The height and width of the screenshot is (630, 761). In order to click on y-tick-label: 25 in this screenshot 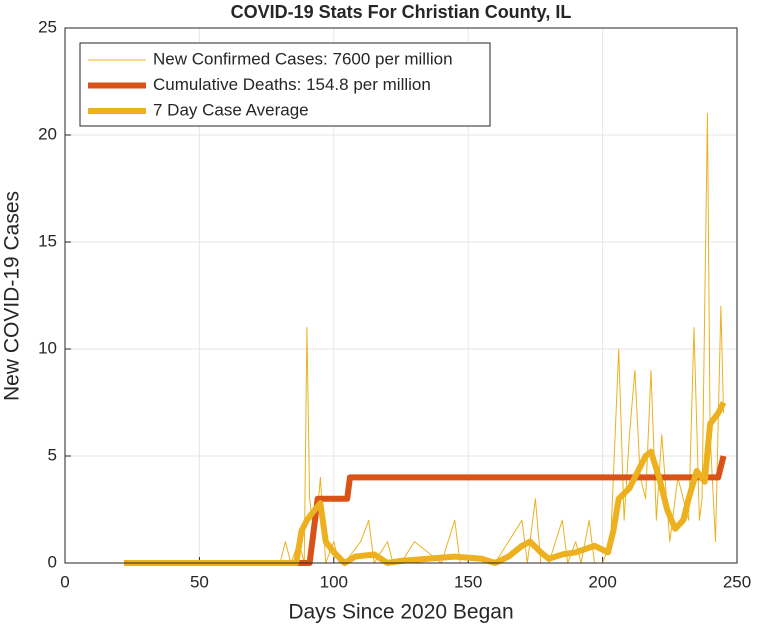, I will do `click(47, 26)`.